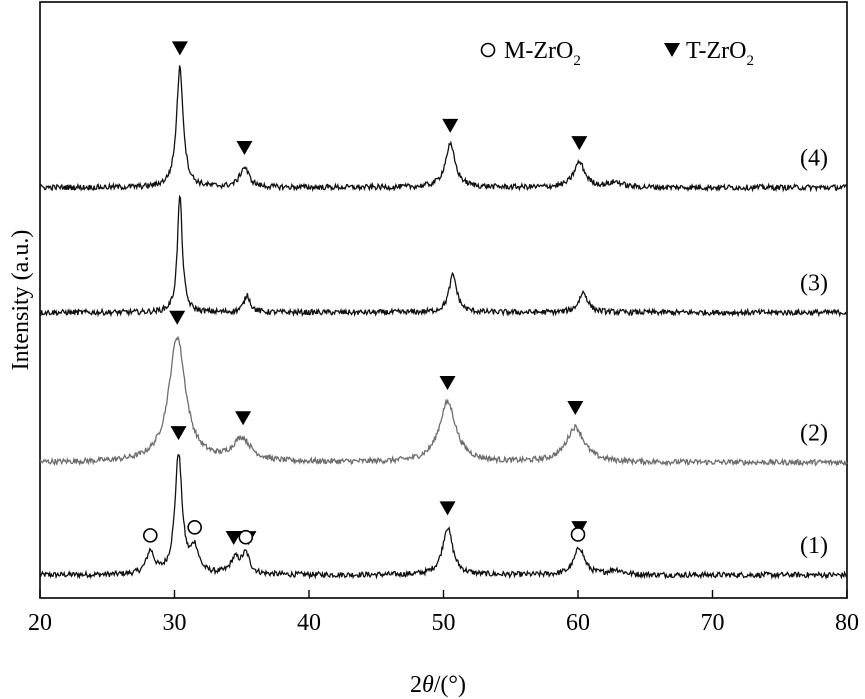 The height and width of the screenshot is (699, 865). Describe the element at coordinates (720, 53) in the screenshot. I see `legend-label-tetragonal: T-ZrO2` at that location.